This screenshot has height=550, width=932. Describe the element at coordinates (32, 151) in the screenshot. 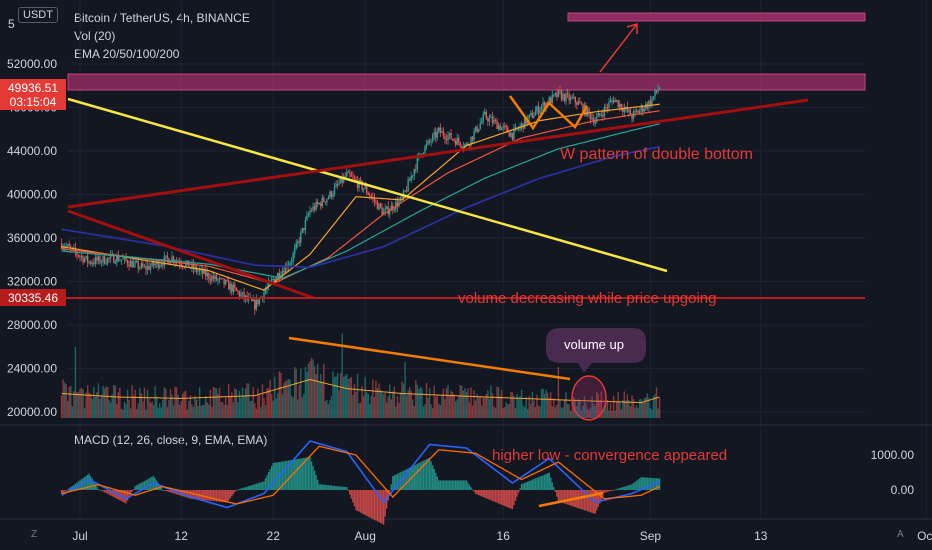

I see `price-tick-label: 44000.00` at that location.